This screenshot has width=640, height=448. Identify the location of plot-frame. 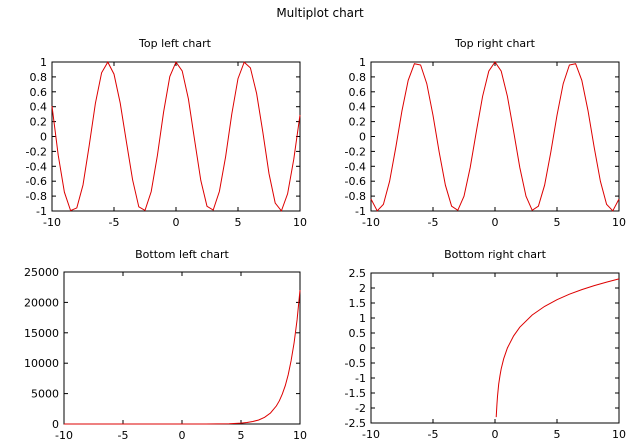
(495, 348).